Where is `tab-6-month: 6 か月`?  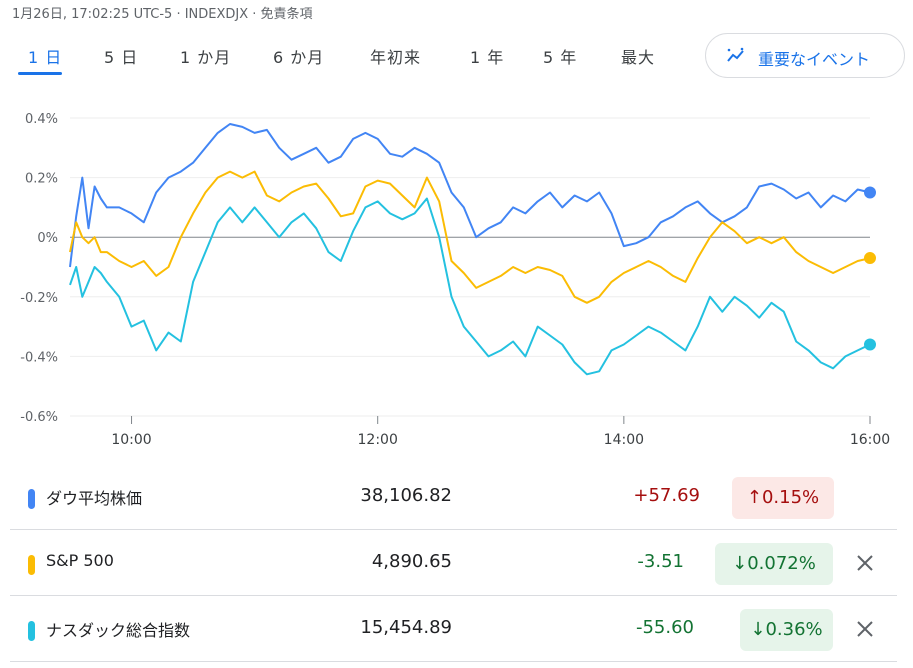
tab-6-month: 6 か月 is located at coordinates (299, 57).